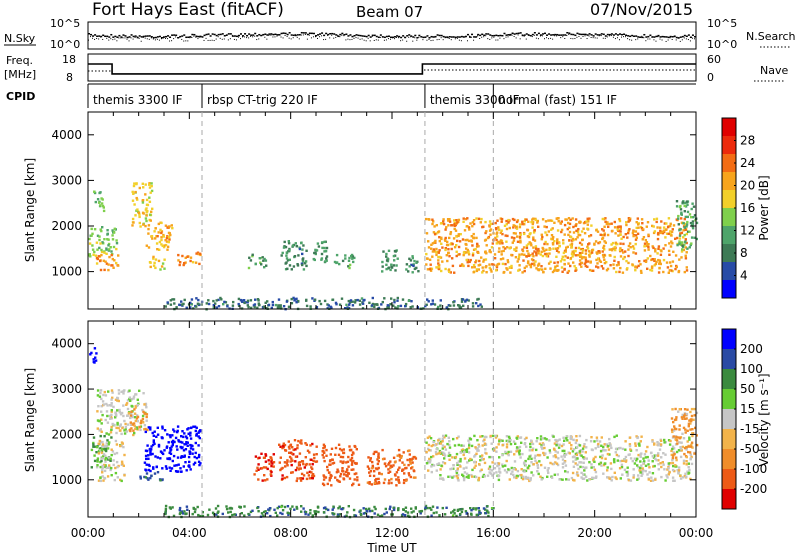 The height and width of the screenshot is (554, 800). Describe the element at coordinates (188, 10) in the screenshot. I see `station-title: Fort Hays East (fitACF)` at that location.